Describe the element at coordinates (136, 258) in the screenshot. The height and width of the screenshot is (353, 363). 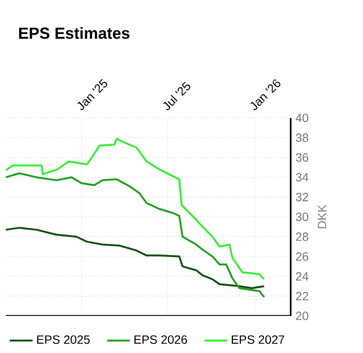
I see `line-series` at that location.